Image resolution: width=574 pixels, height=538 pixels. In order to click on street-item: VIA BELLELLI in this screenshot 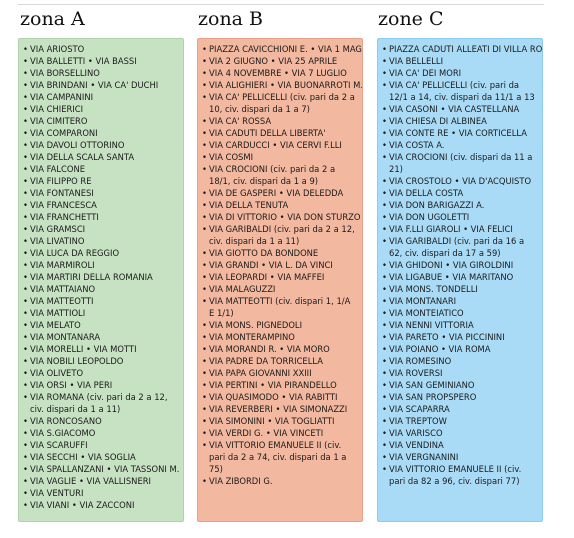, I will do `click(460, 61)`.